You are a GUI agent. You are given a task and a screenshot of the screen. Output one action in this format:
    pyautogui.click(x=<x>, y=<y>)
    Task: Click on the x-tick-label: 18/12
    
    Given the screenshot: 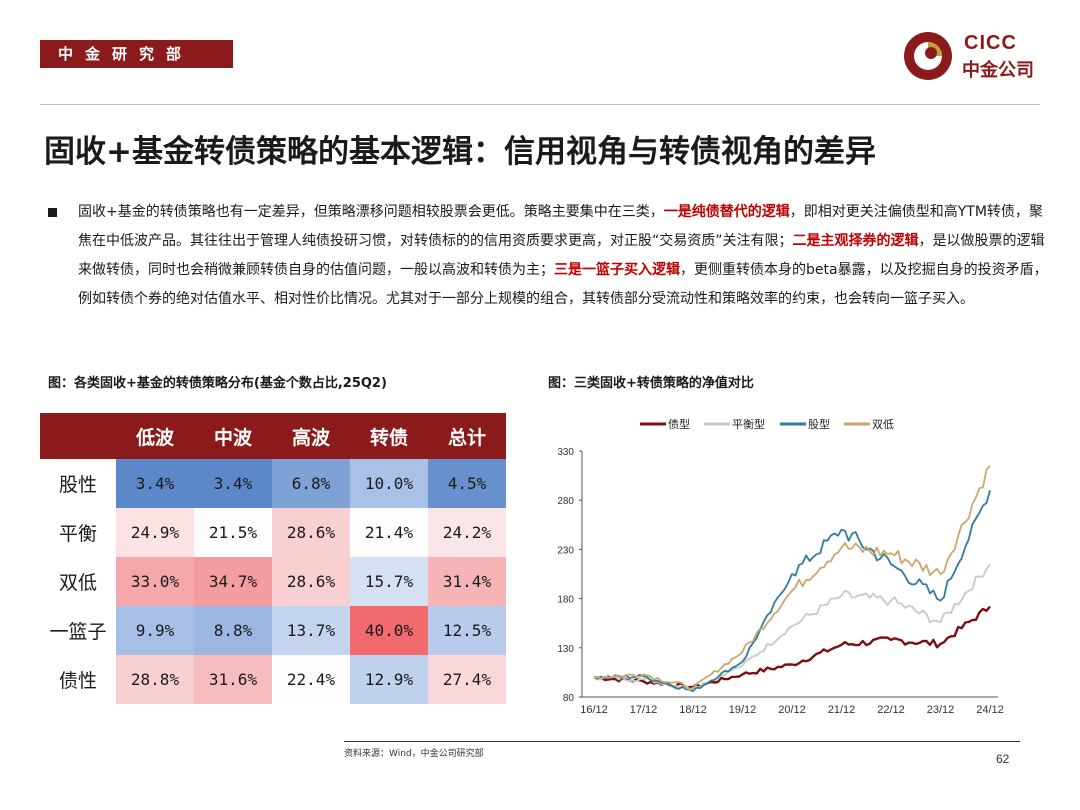 What is the action you would take?
    pyautogui.click(x=693, y=710)
    